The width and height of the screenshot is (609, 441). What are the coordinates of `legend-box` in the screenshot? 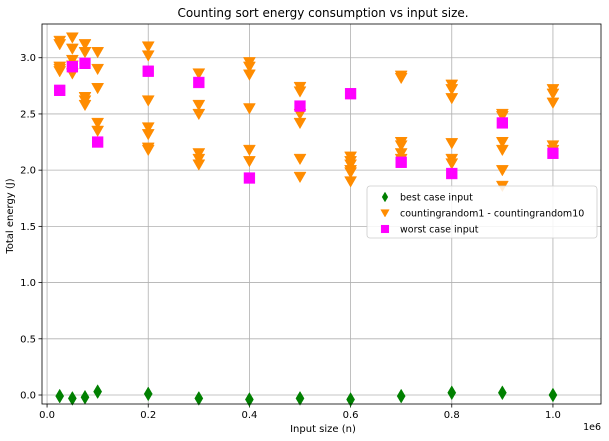 It's located at (482, 212).